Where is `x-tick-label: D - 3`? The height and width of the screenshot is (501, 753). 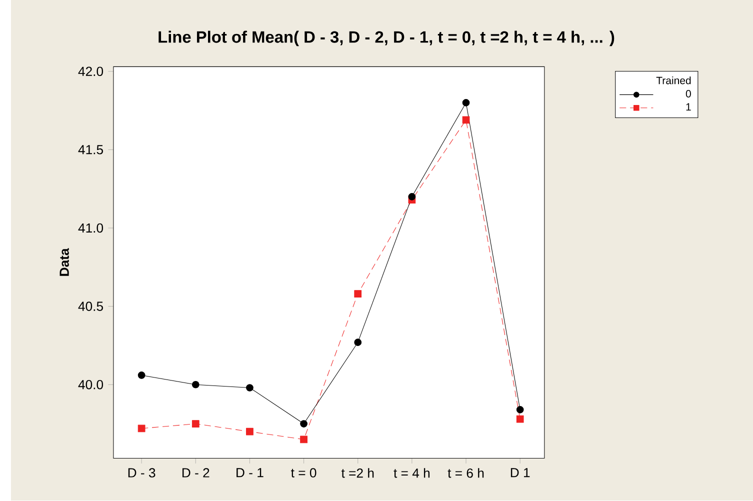 x-tick-label: D - 3 is located at coordinates (142, 473).